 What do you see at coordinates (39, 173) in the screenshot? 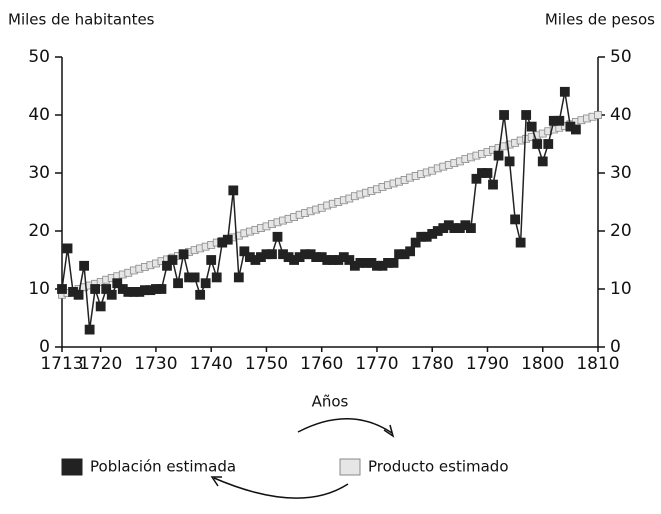
I see `y-tick-label: 30` at bounding box center [39, 173].